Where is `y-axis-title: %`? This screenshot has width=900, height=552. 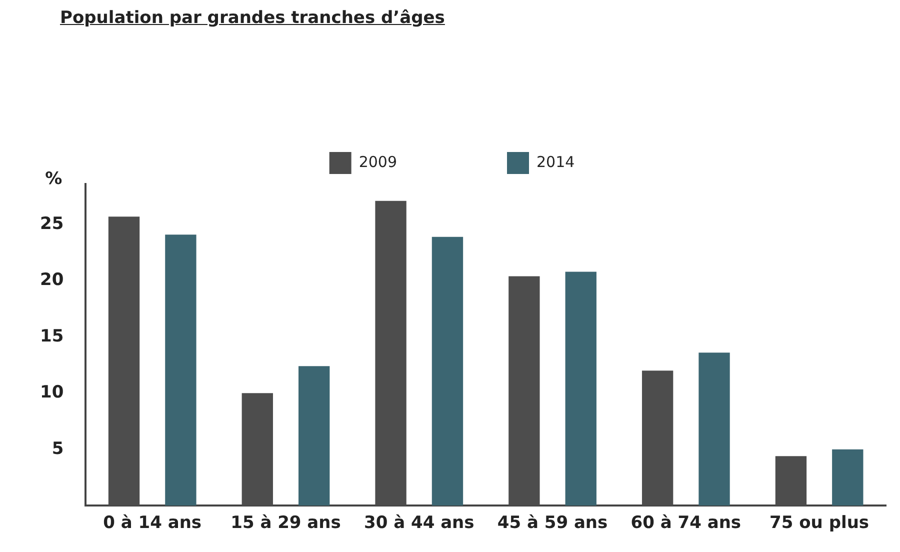 y-axis-title: % is located at coordinates (53, 178).